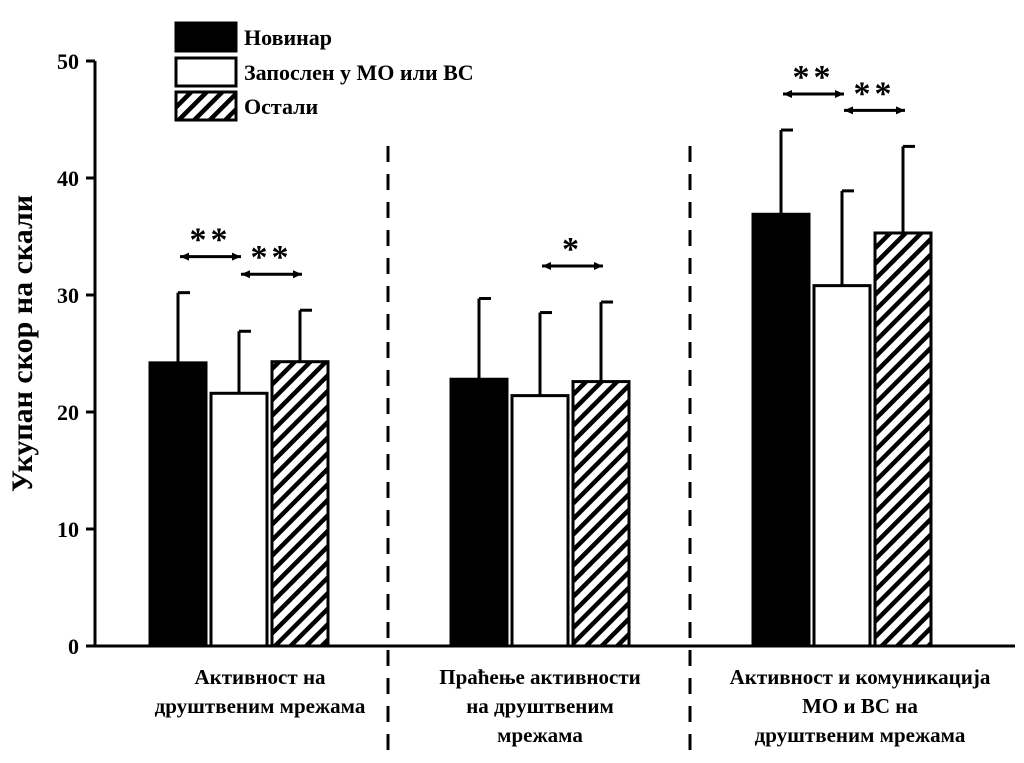  What do you see at coordinates (68, 529) in the screenshot?
I see `y-tick-label: 10` at bounding box center [68, 529].